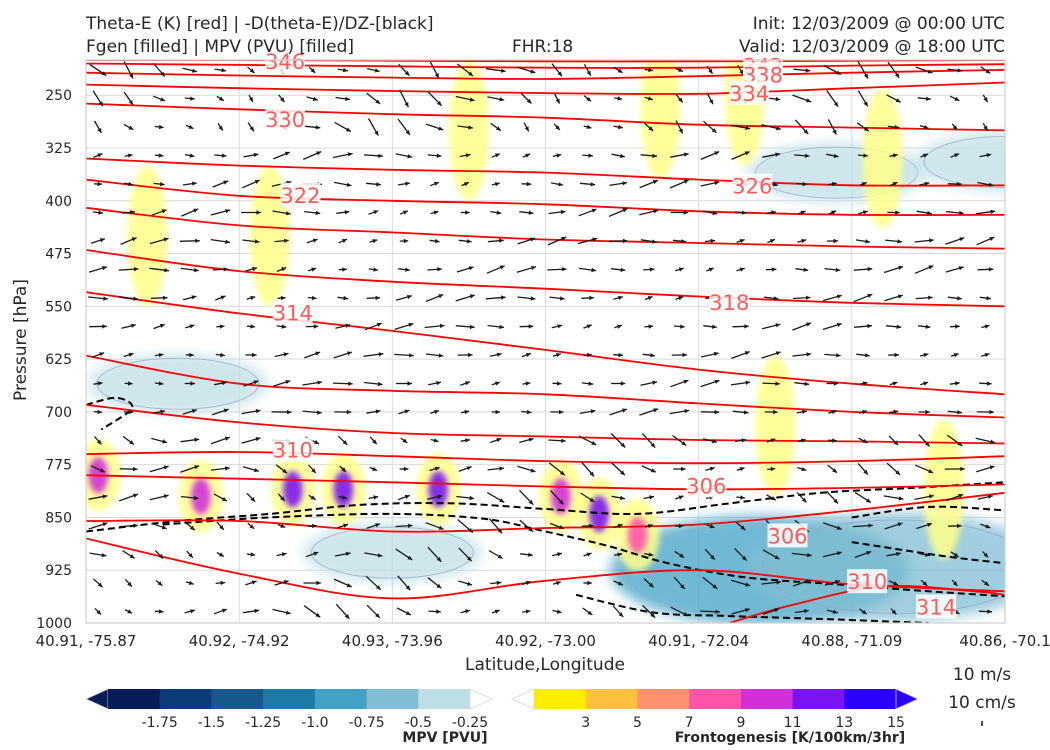 This screenshot has width=1050, height=750. Describe the element at coordinates (58, 202) in the screenshot. I see `y-tick-label: 400` at that location.